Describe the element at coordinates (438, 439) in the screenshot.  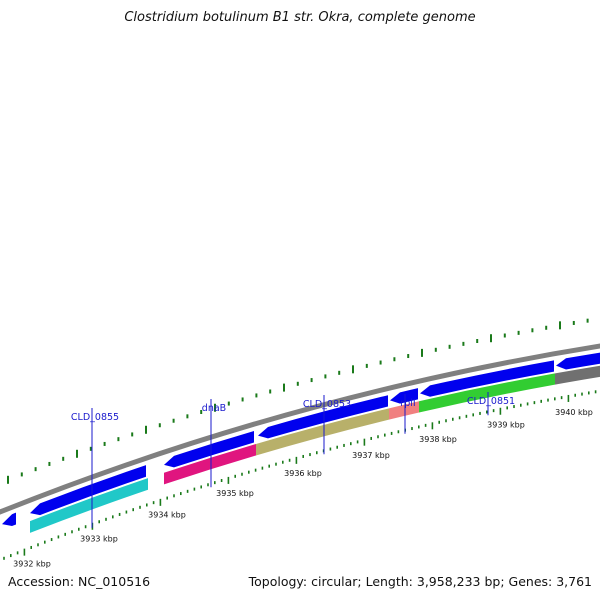
I see `kbp-label: 3938 kbp` at that location.